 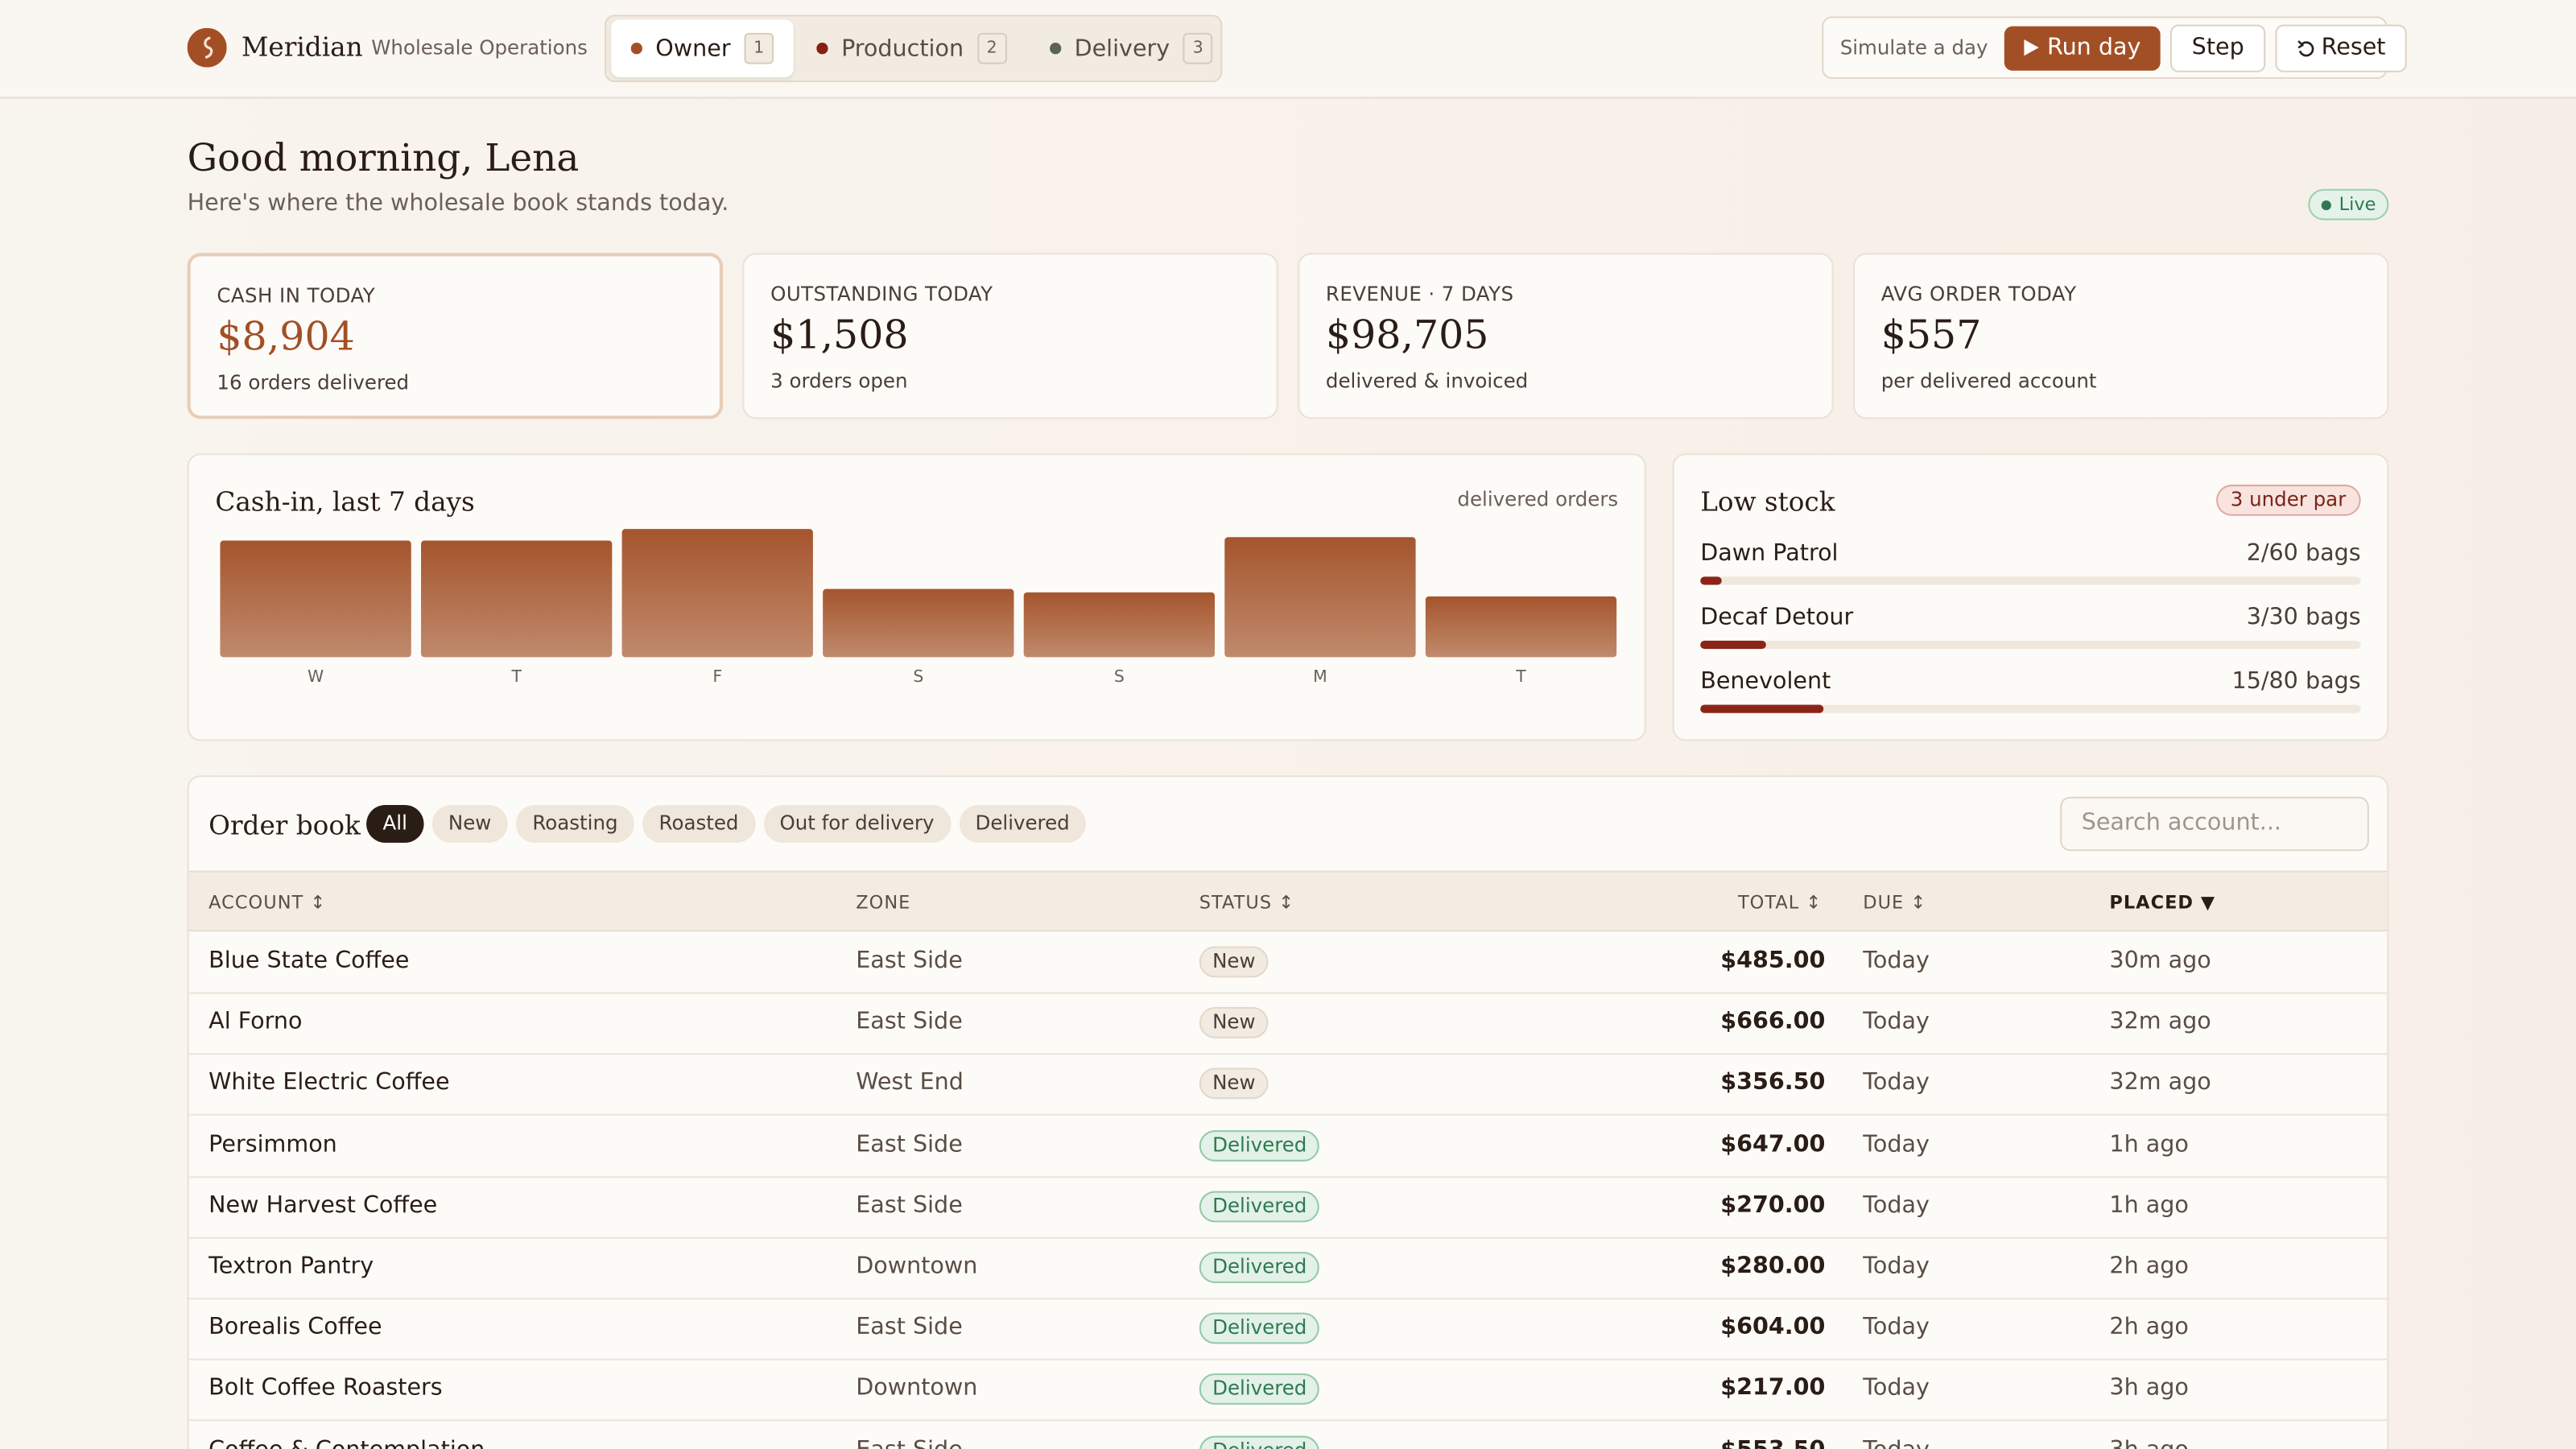 What do you see at coordinates (1895, 903) in the screenshot?
I see `column-header: DUE ↕` at bounding box center [1895, 903].